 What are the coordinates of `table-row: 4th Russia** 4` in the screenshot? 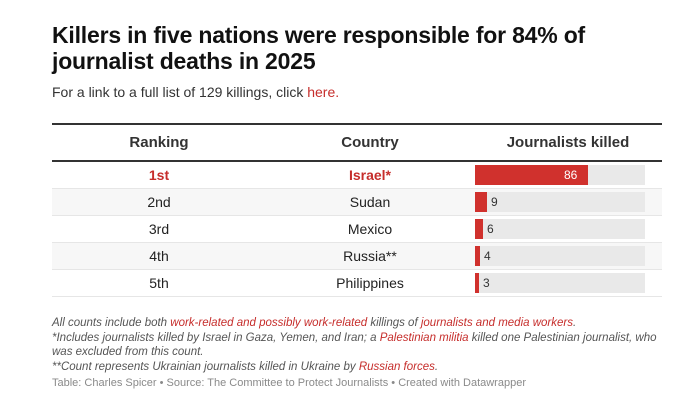 It's located at (357, 256).